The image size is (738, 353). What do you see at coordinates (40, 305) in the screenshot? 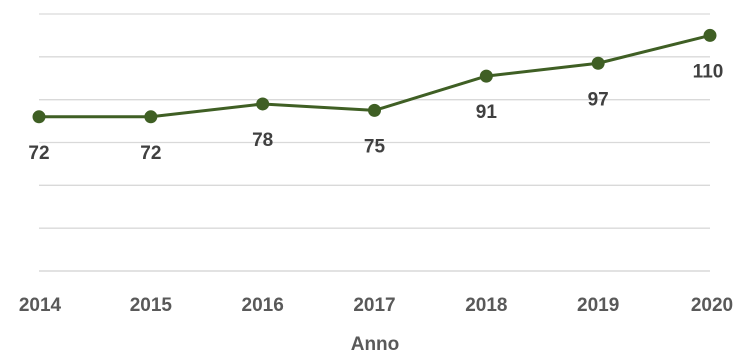
I see `x-tick-label: 2014` at bounding box center [40, 305].